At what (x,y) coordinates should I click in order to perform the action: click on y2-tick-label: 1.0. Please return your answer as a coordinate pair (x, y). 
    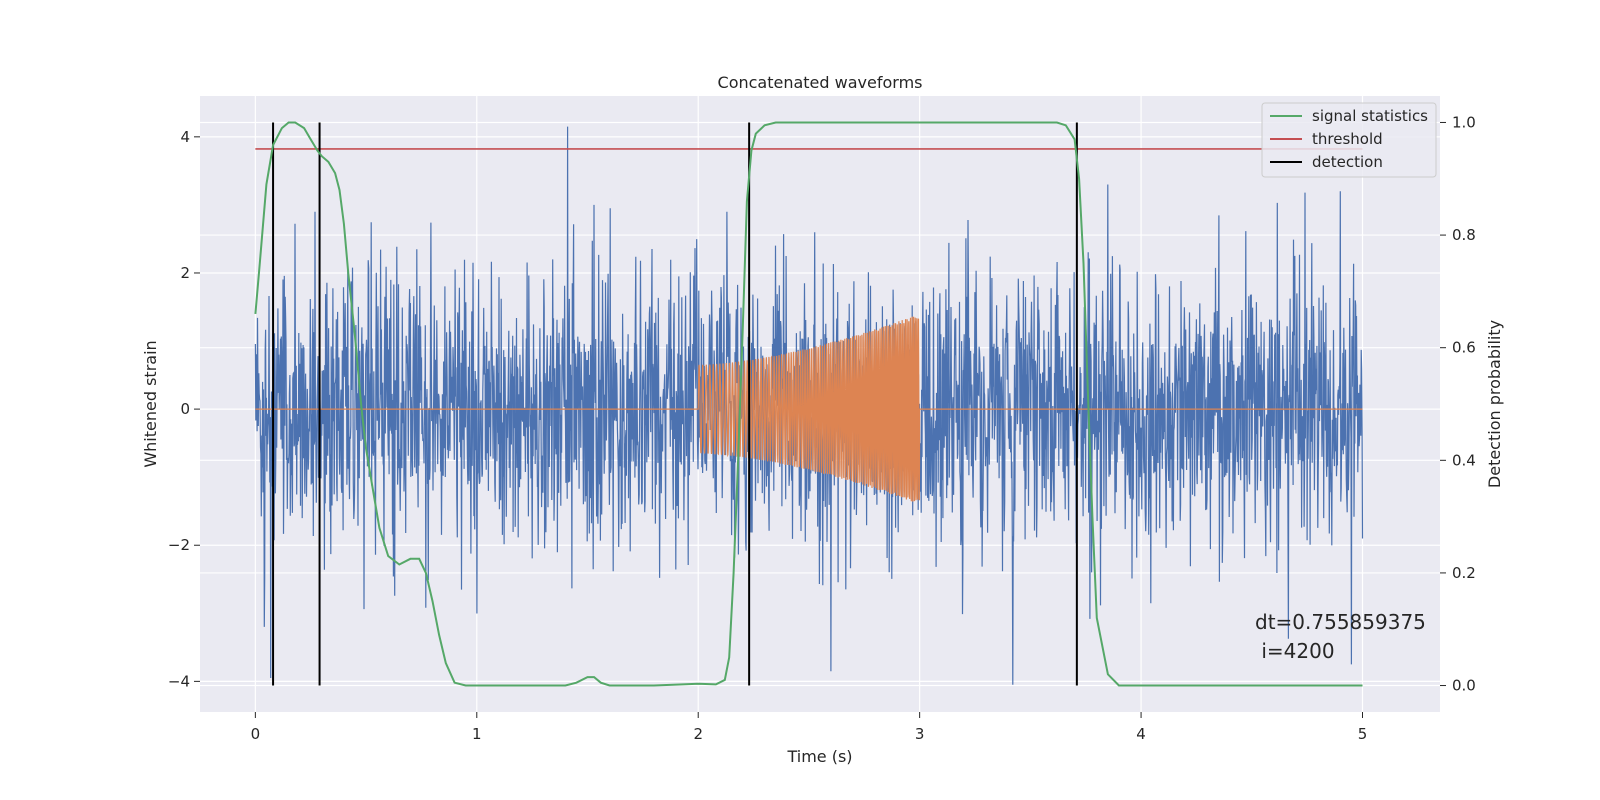
    Looking at the image, I should click on (1464, 122).